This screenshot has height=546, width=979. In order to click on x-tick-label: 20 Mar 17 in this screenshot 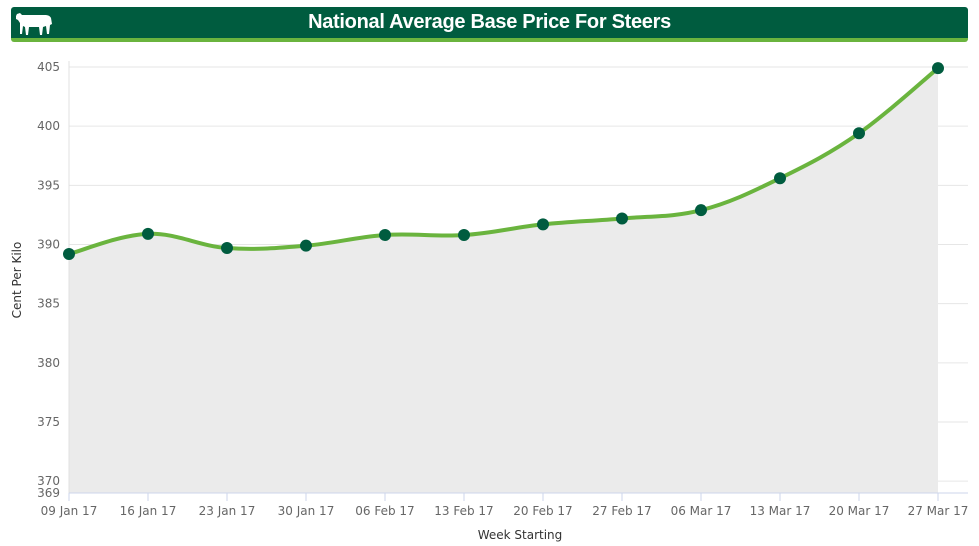, I will do `click(859, 511)`.